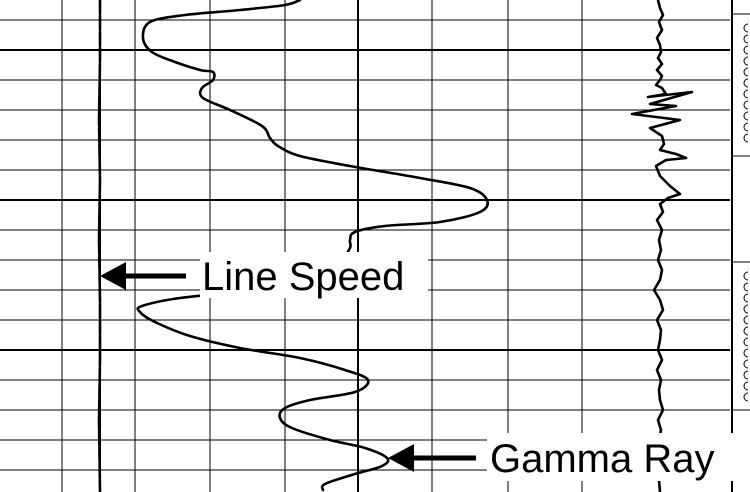 The height and width of the screenshot is (492, 750). What do you see at coordinates (602, 459) in the screenshot?
I see `gamma-ray-label: Gamma Ray` at bounding box center [602, 459].